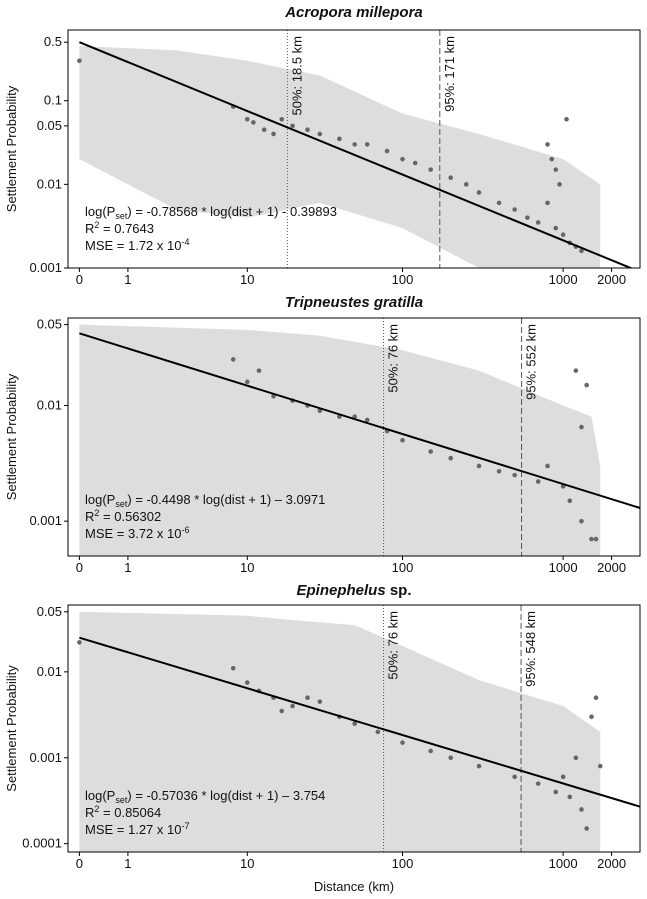 This screenshot has width=647, height=899. Describe the element at coordinates (247, 567) in the screenshot. I see `x-tick-label: 10` at that location.